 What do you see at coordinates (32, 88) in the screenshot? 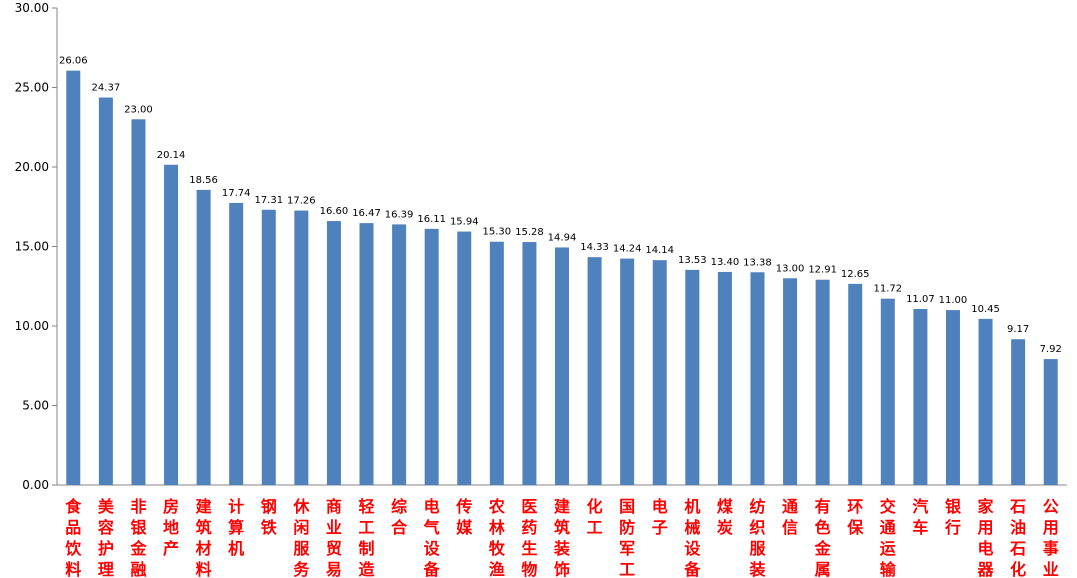
I see `y-tick-label: 25.00` at bounding box center [32, 88].